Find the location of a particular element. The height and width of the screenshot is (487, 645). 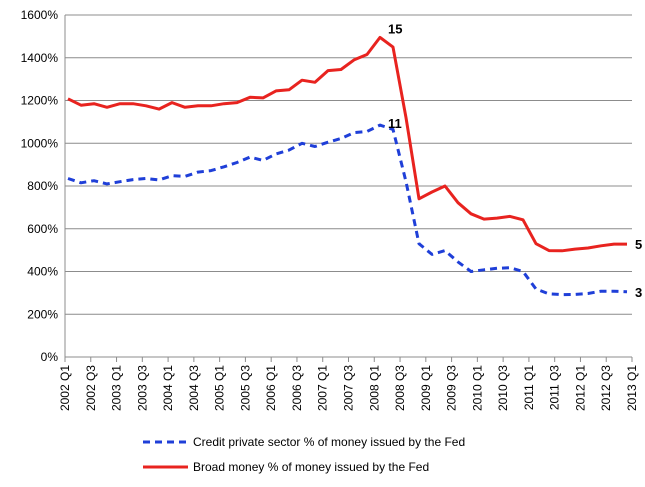

y-tick-label: 200% is located at coordinates (42, 314).